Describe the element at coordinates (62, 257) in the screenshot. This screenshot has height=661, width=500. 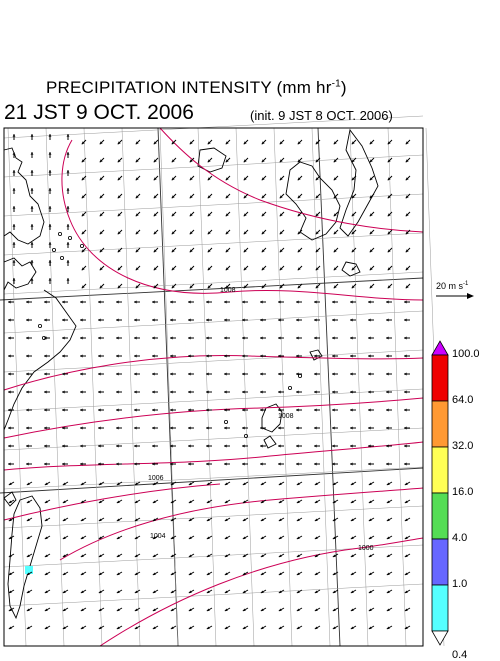
I see `island` at that location.